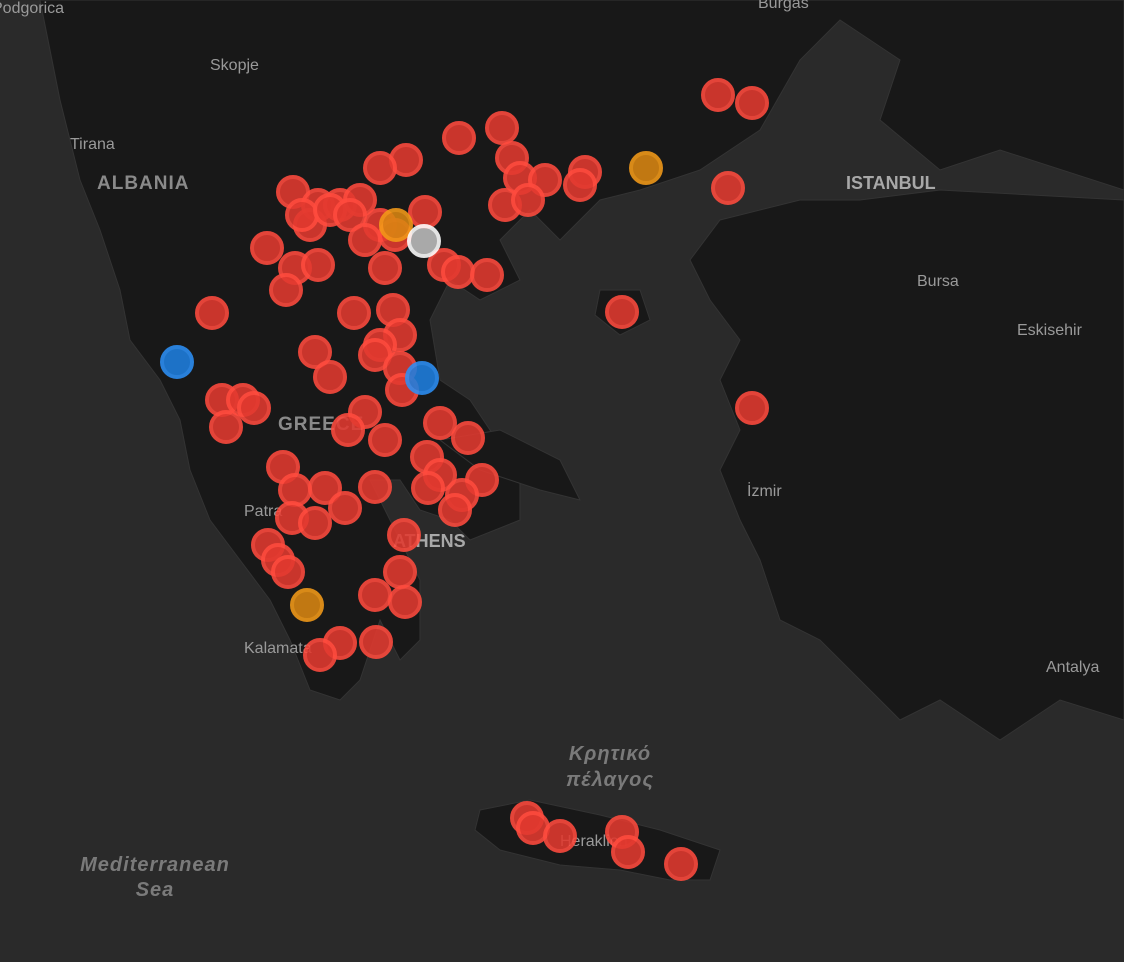 This screenshot has height=962, width=1124. I want to click on city-label: Antalya, so click(1072, 667).